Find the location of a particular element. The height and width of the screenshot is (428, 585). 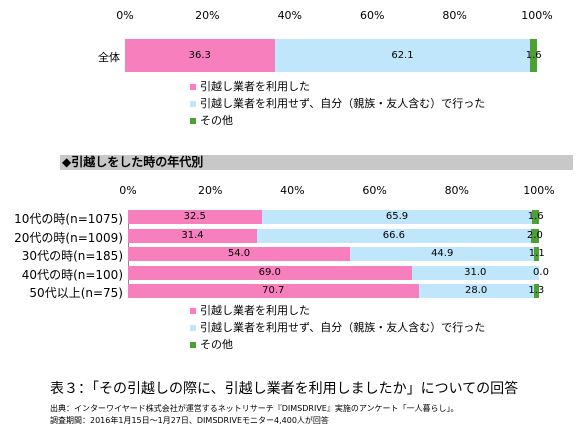

row-label: 全体 is located at coordinates (109, 57).